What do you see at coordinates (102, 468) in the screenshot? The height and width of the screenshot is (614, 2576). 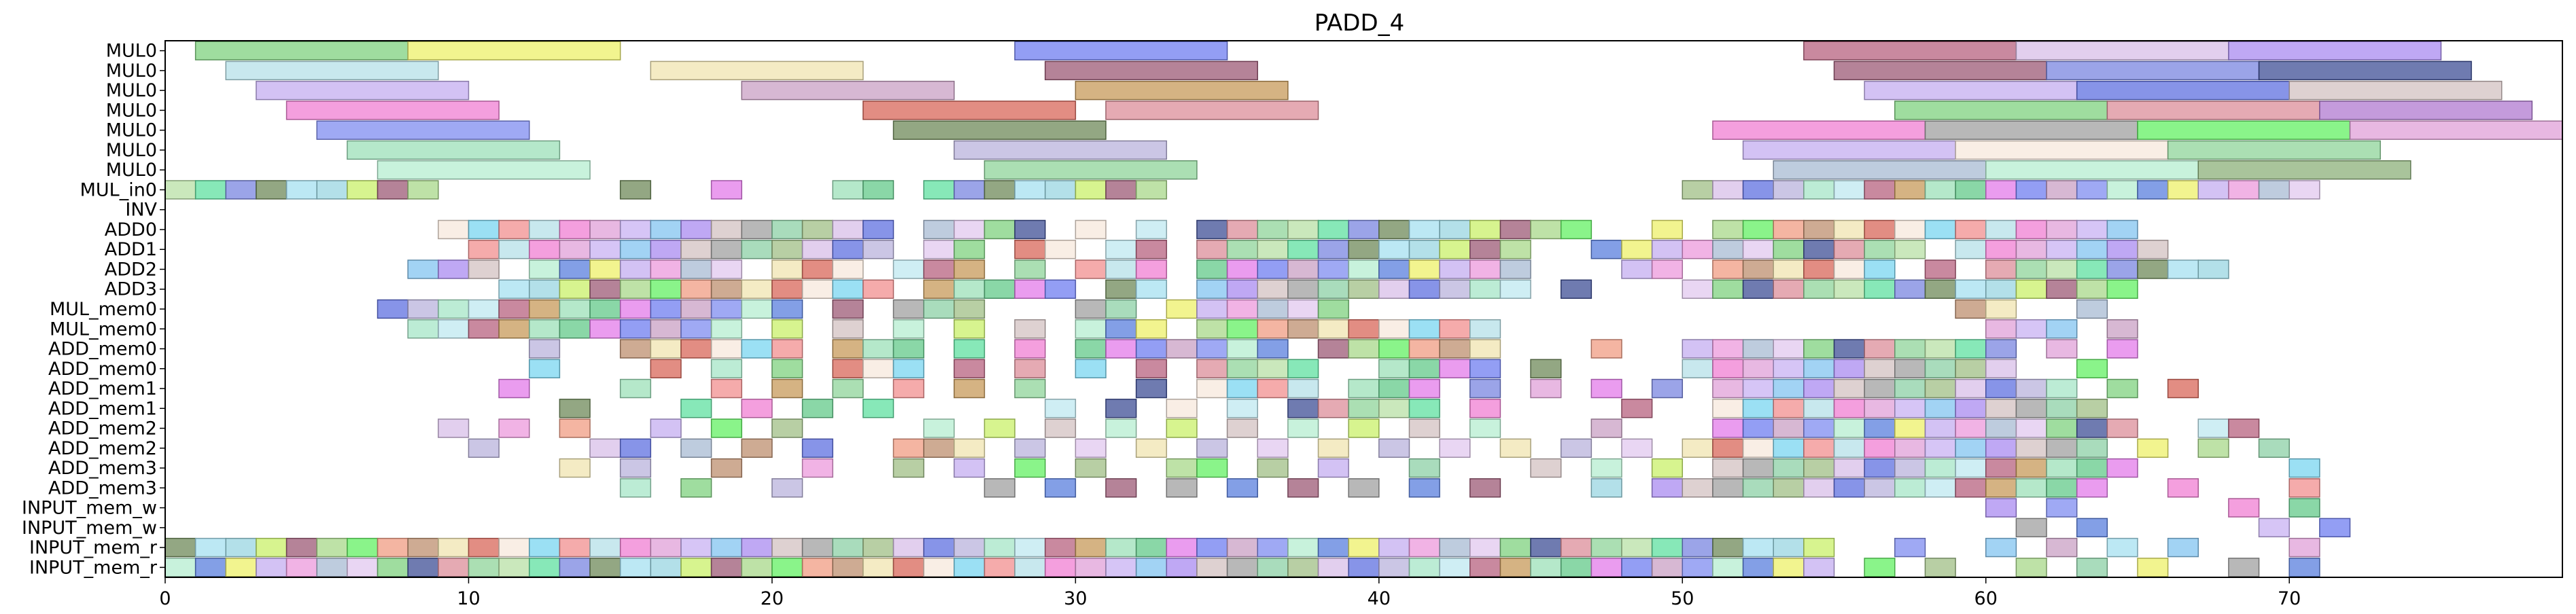 I see `ytick-label: ADD_mem3` at bounding box center [102, 468].